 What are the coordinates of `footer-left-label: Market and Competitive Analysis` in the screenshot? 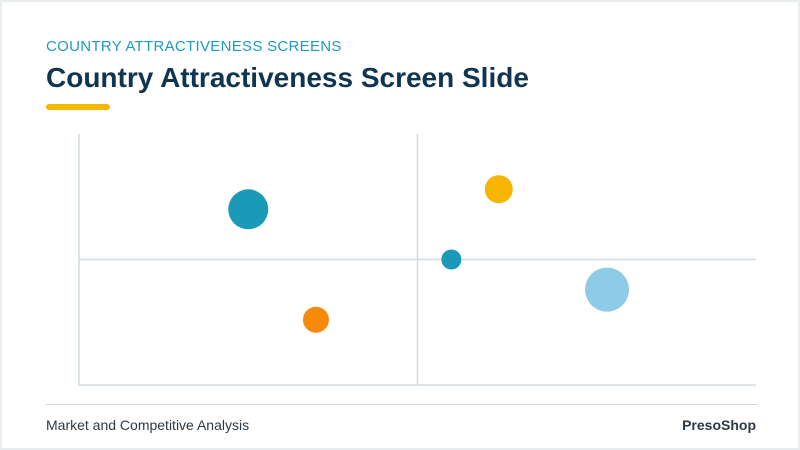 It's located at (148, 425).